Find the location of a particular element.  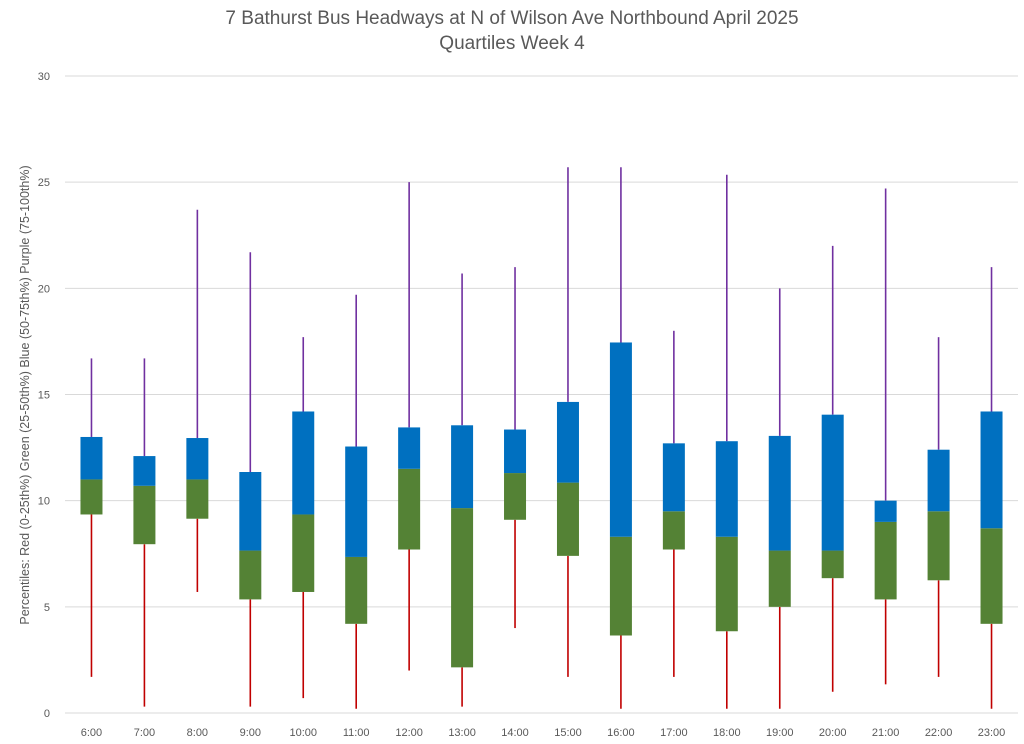

x-tick-label: 23:00 is located at coordinates (992, 733).